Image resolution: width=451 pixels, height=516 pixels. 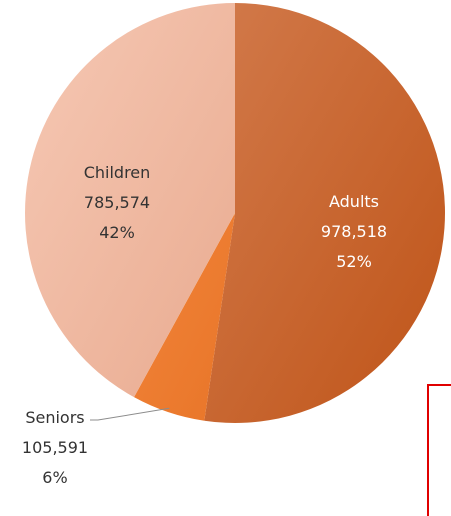 I want to click on slice-value-seniors: 105,591, so click(x=55, y=447).